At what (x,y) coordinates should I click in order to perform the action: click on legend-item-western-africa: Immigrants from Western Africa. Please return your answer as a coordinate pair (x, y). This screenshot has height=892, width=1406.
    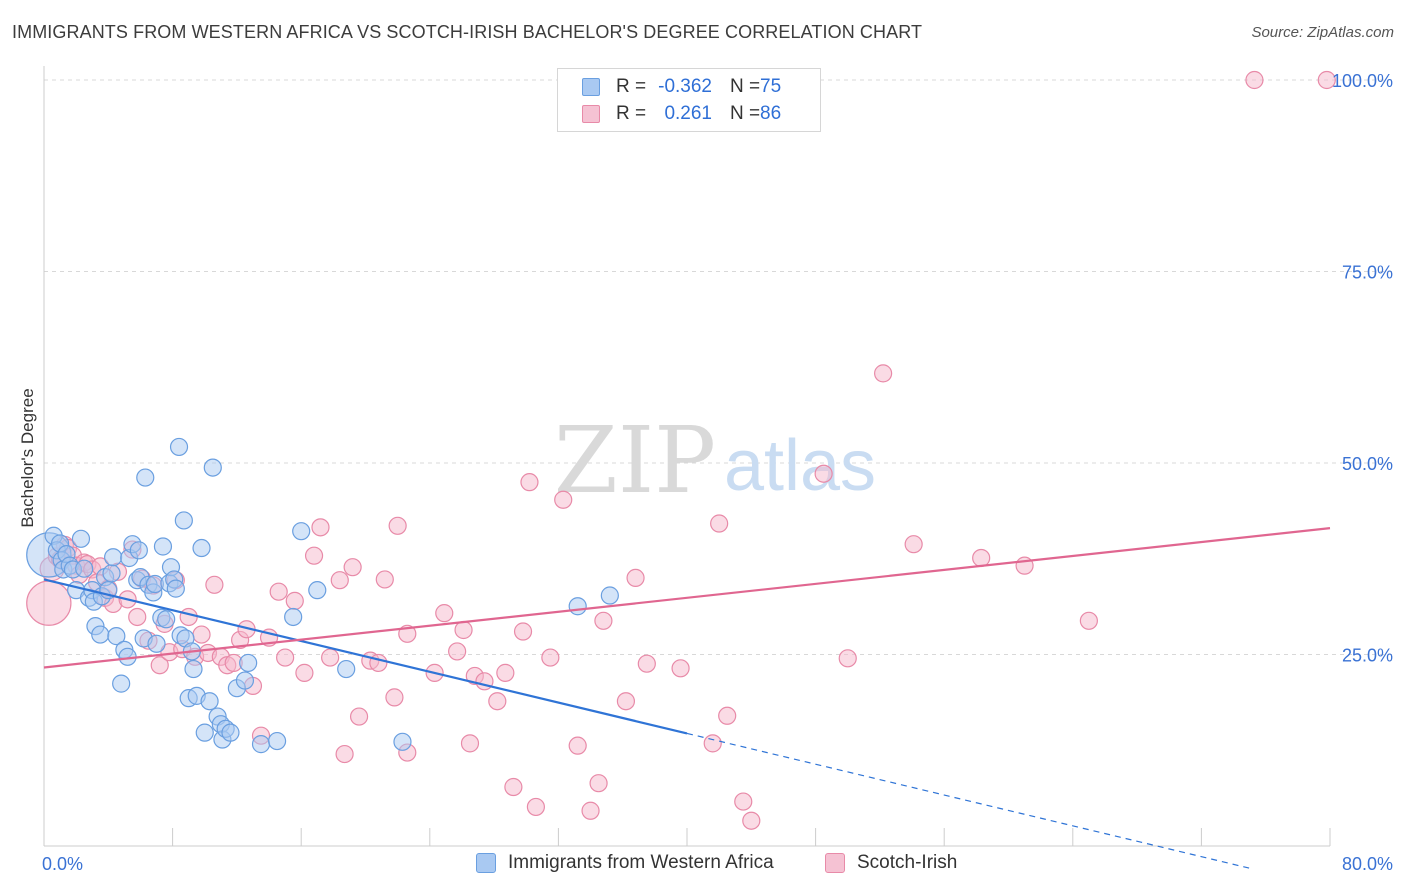
    Looking at the image, I should click on (625, 863).